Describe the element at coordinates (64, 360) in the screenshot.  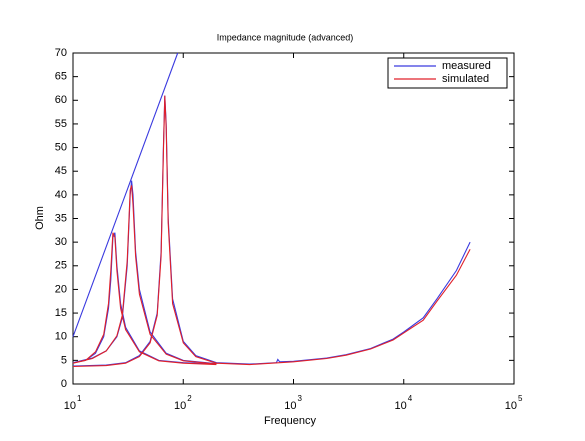
I see `y-tick-label: 5` at that location.